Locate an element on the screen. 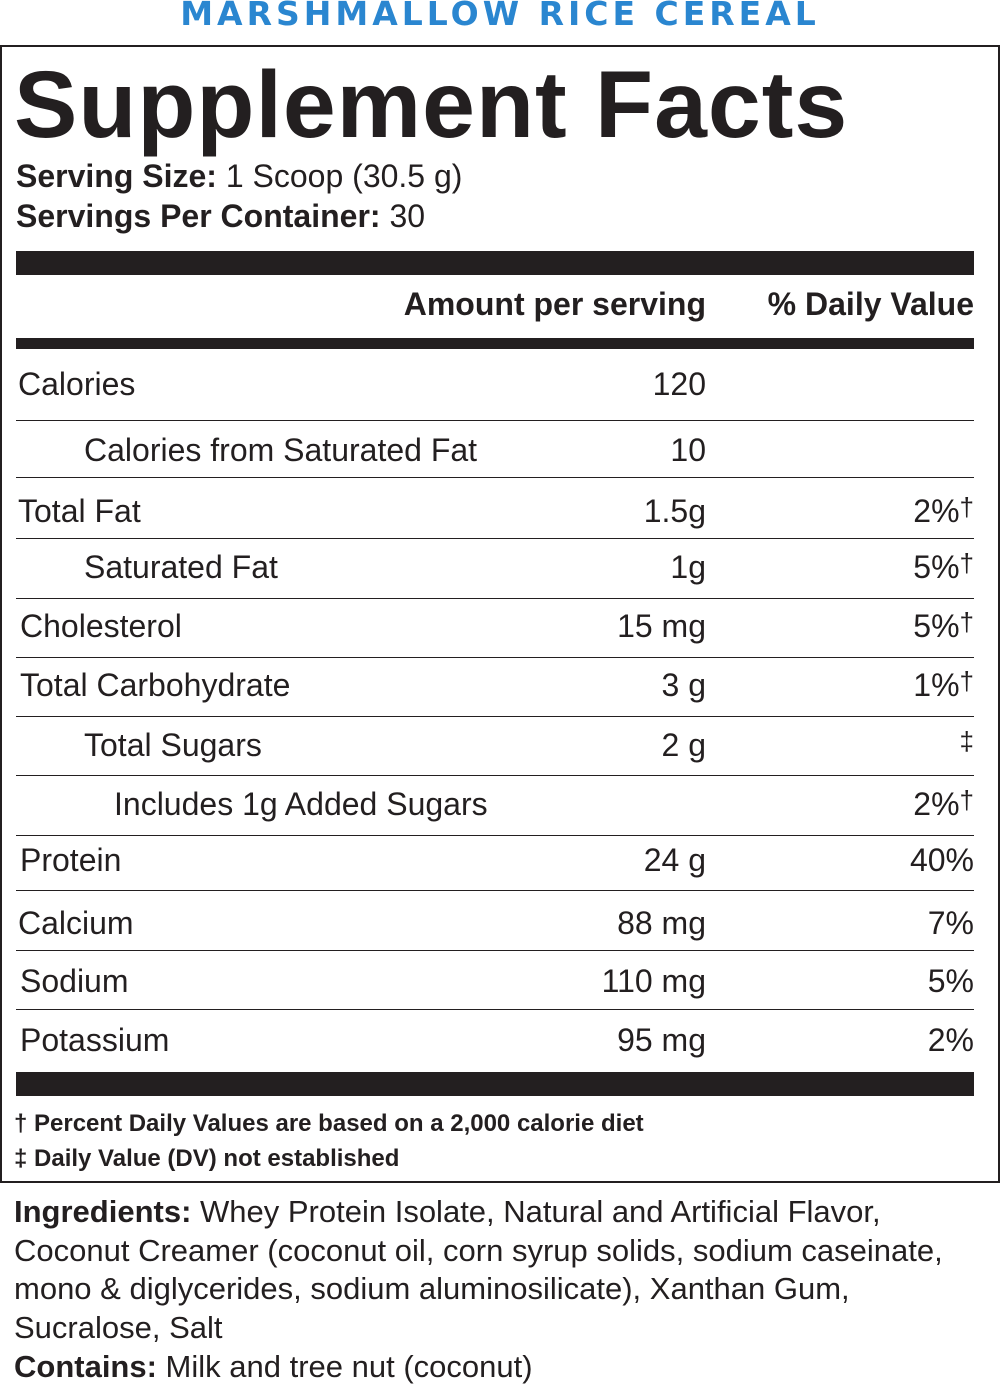 The height and width of the screenshot is (1386, 1000). nutrient-row: Total Fat 1.5g 2%† is located at coordinates (495, 511).